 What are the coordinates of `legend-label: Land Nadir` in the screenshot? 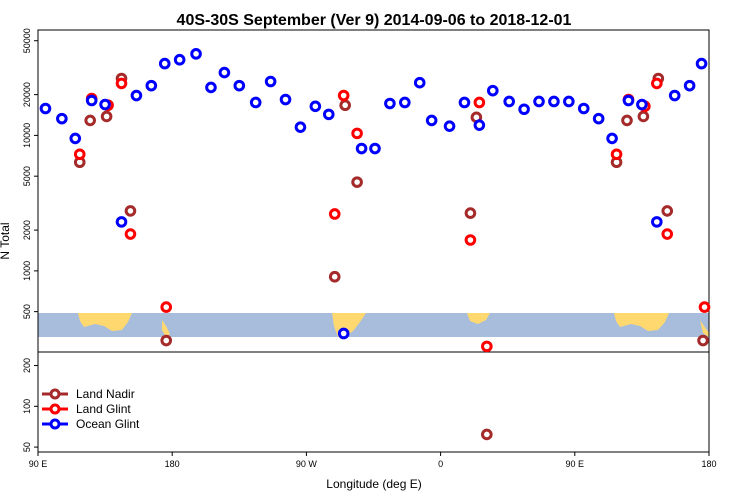 It's located at (105, 394).